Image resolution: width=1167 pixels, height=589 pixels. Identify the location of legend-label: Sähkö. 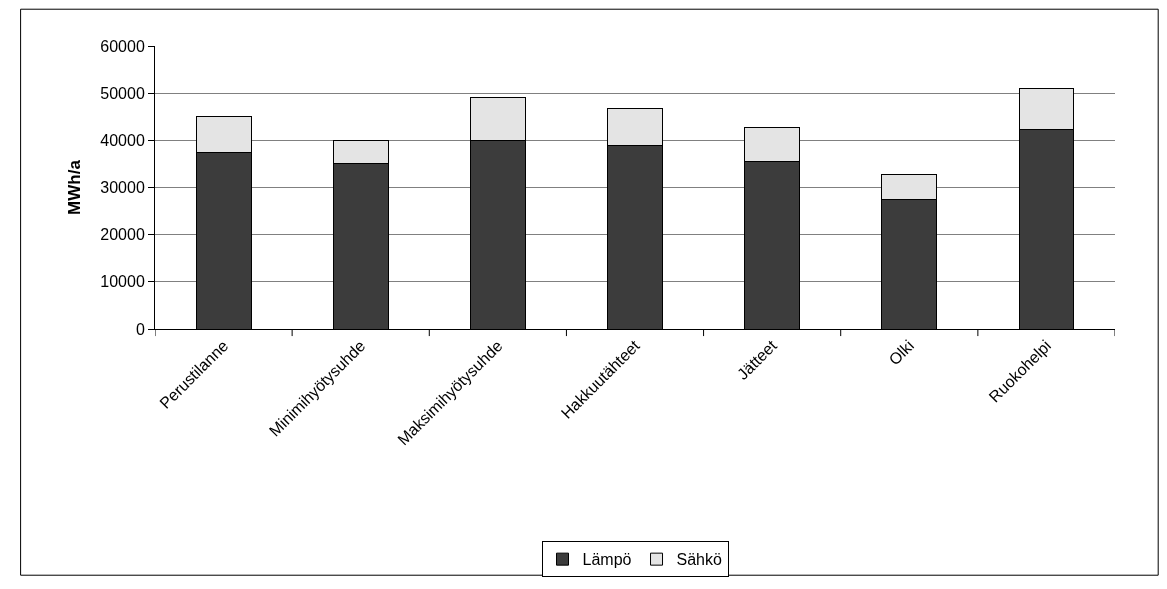
(699, 560).